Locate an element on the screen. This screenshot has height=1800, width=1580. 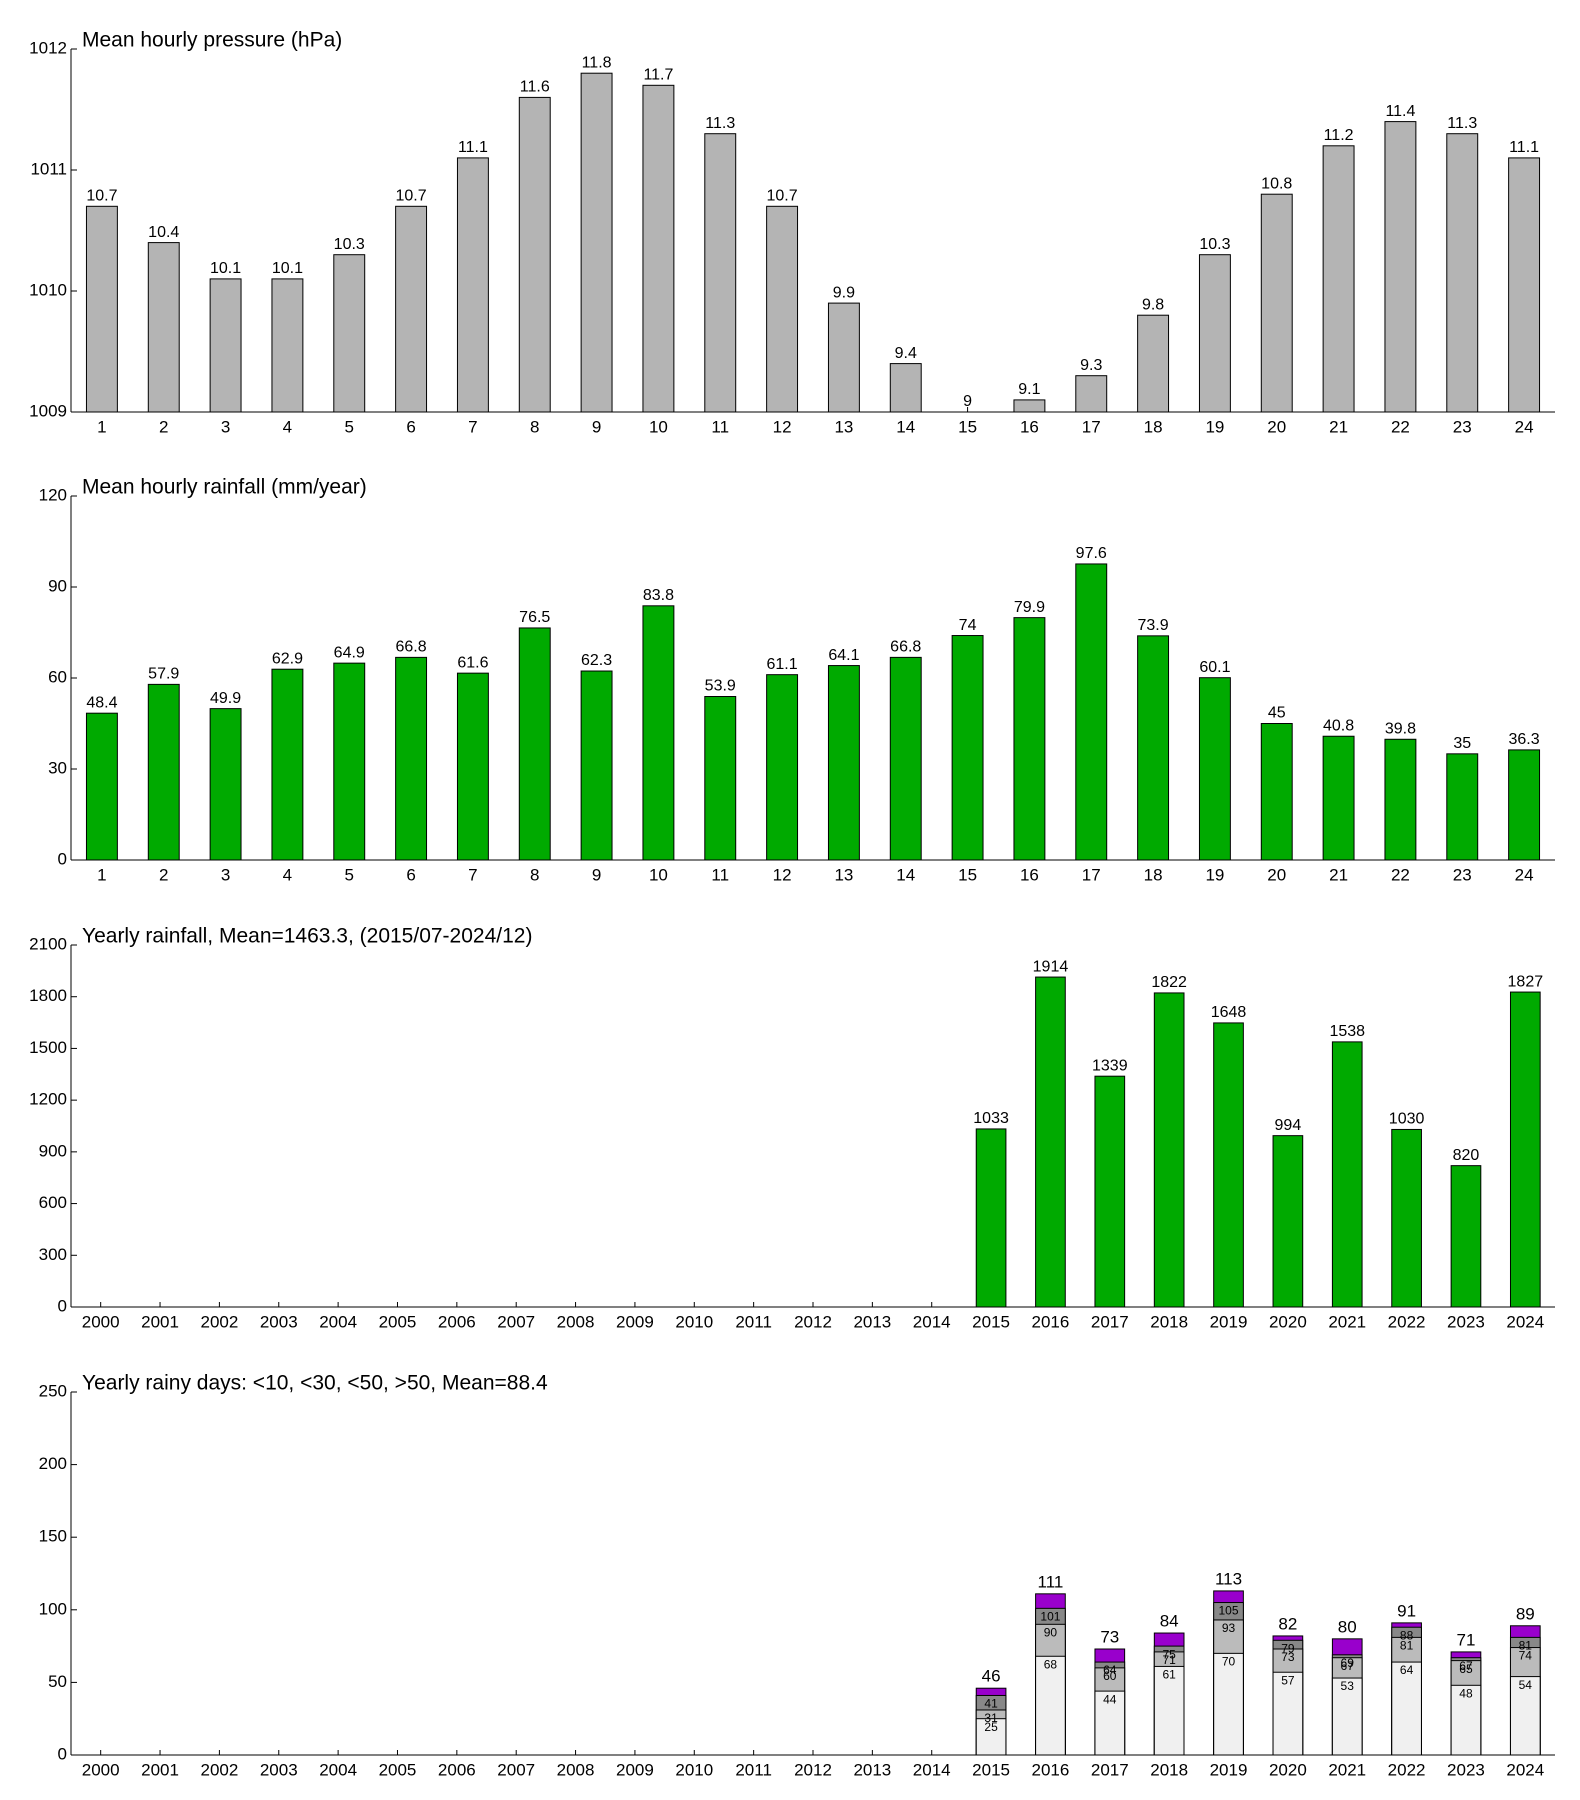
x-tick-label: 2010 is located at coordinates (694, 1769).